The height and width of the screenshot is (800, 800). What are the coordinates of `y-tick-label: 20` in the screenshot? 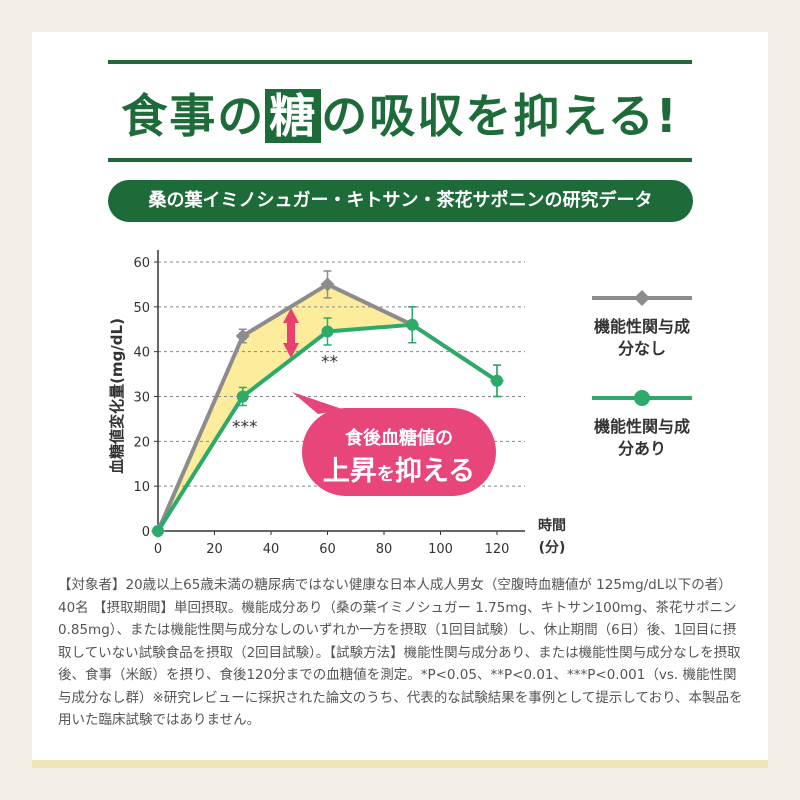 It's located at (141, 442).